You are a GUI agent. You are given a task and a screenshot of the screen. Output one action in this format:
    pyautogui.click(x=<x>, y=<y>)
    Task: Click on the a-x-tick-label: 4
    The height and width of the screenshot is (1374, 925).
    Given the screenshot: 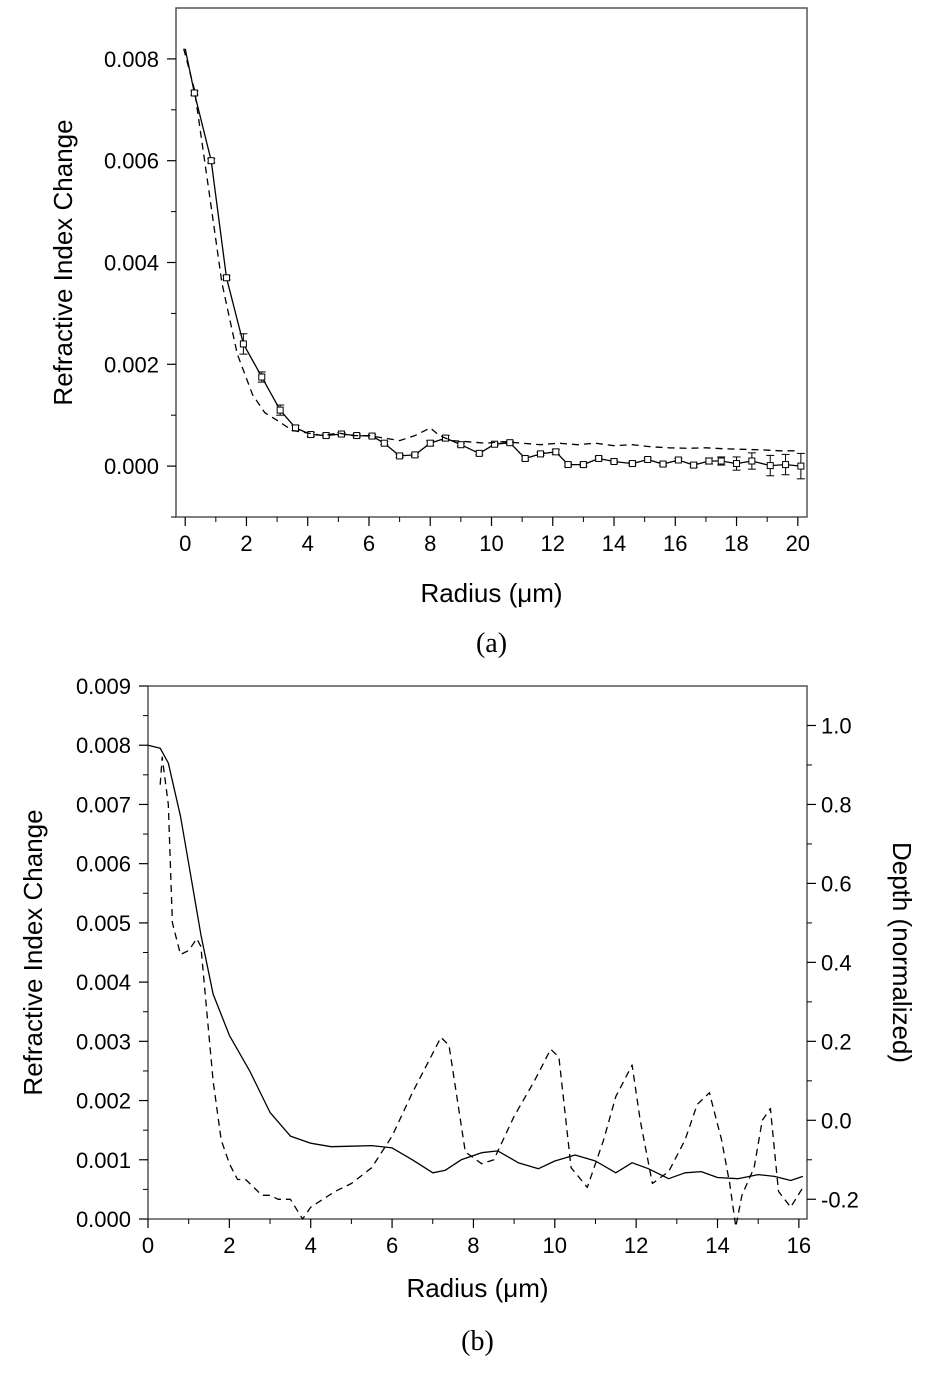 What is the action you would take?
    pyautogui.click(x=308, y=543)
    